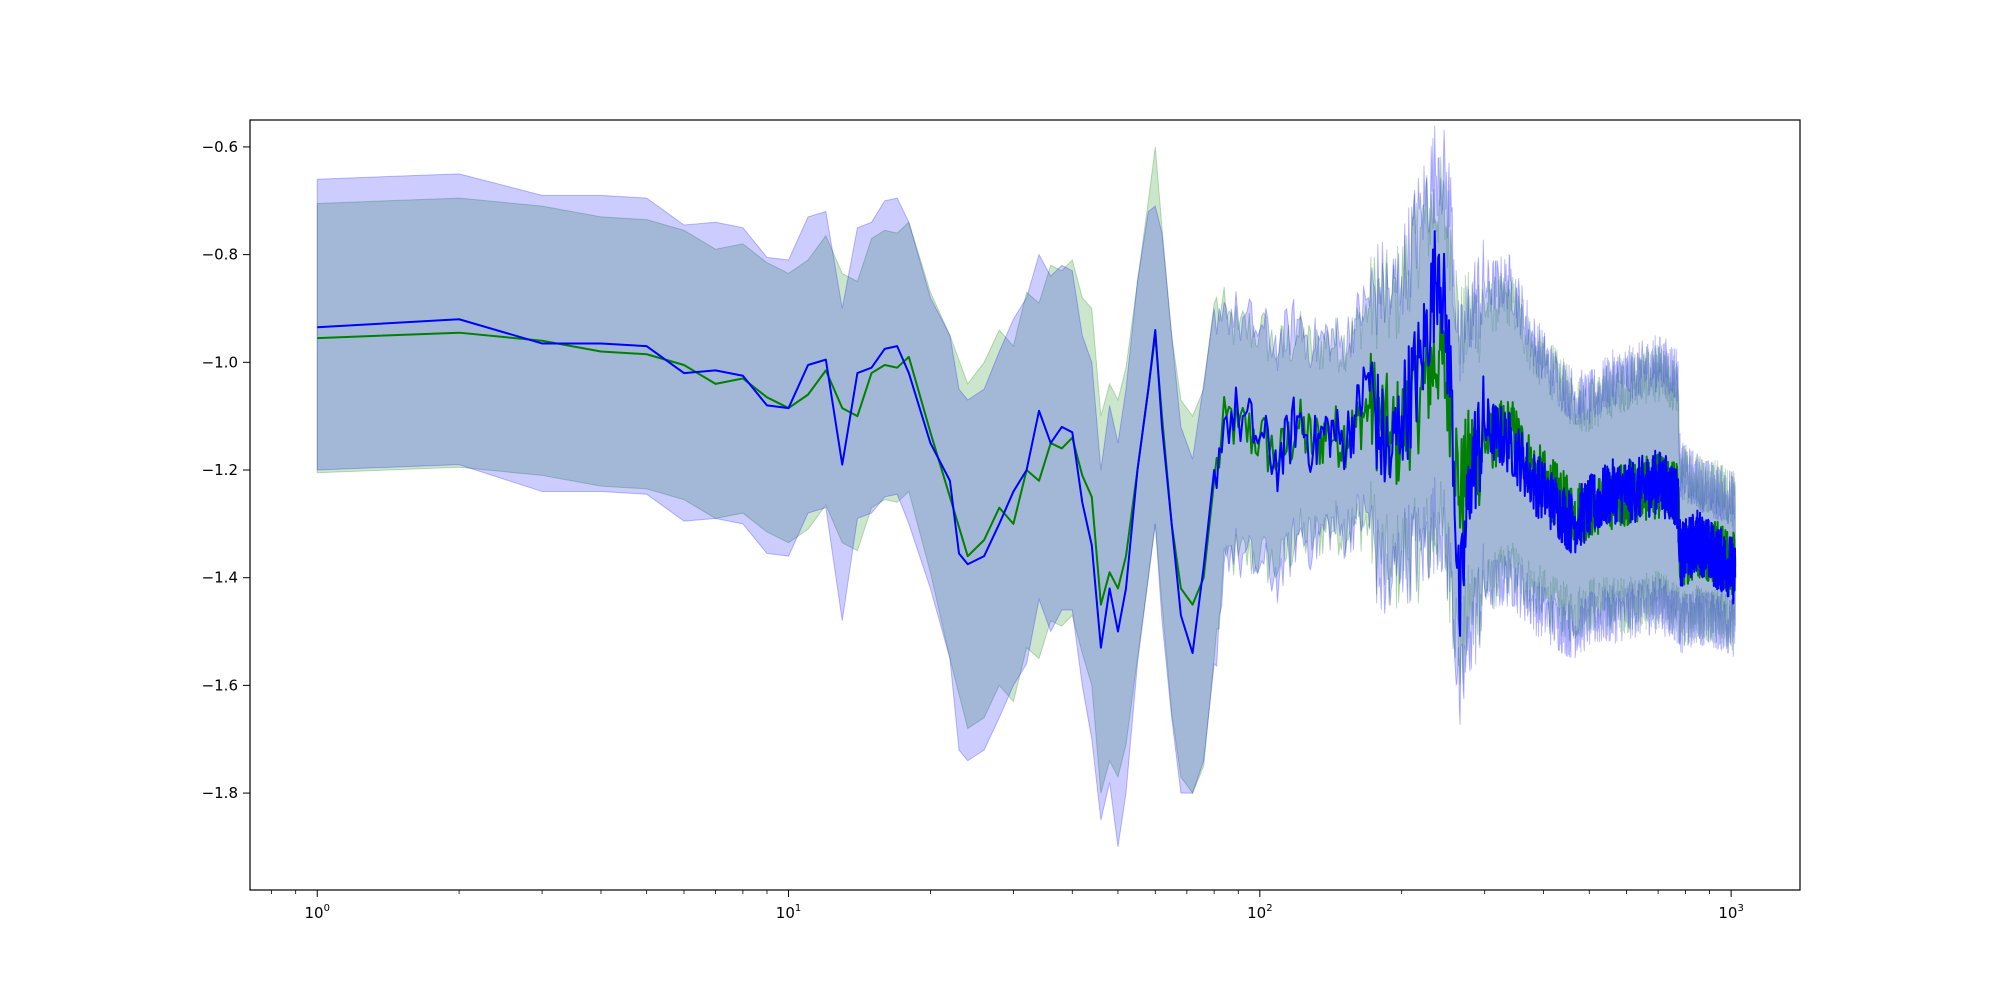 The image size is (2000, 1000). Describe the element at coordinates (1007, 906) in the screenshot. I see `x-axis: 10⁰ 10¹ 10² 10³` at that location.